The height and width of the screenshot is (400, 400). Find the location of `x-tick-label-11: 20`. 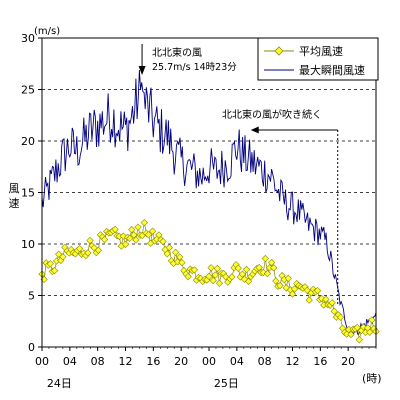

x-tick-label-11: 20 is located at coordinates (348, 361).